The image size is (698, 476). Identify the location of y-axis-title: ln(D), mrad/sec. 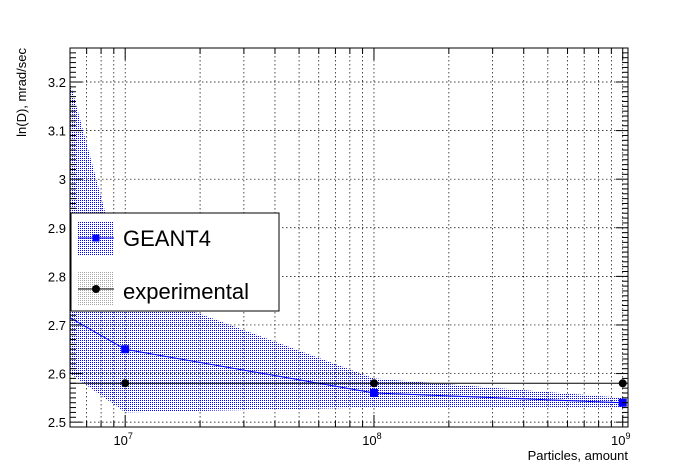
(21, 92).